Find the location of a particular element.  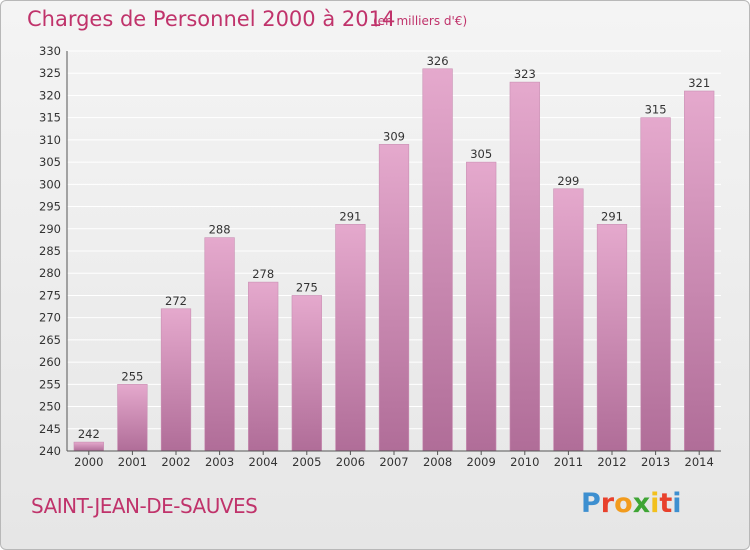

data-label: 275 is located at coordinates (307, 287).